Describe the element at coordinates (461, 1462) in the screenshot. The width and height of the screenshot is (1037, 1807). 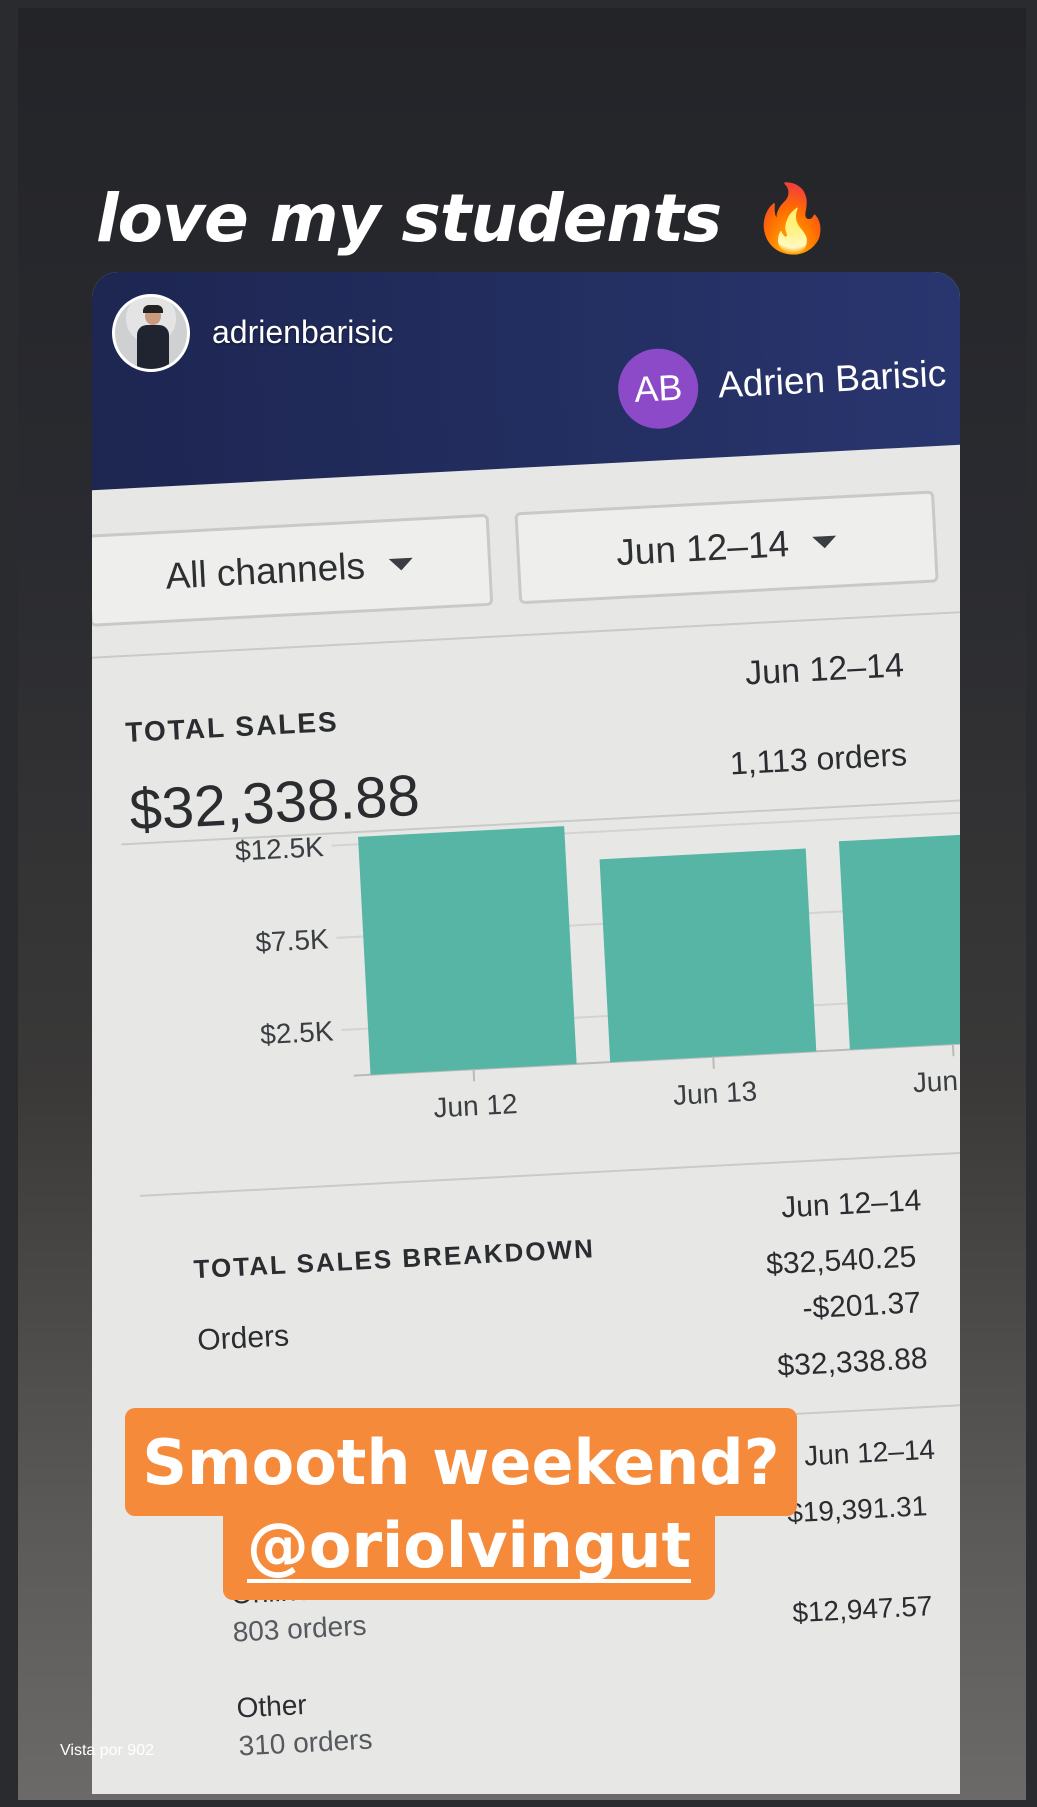
I see `question-text: Smooth weekend?` at that location.